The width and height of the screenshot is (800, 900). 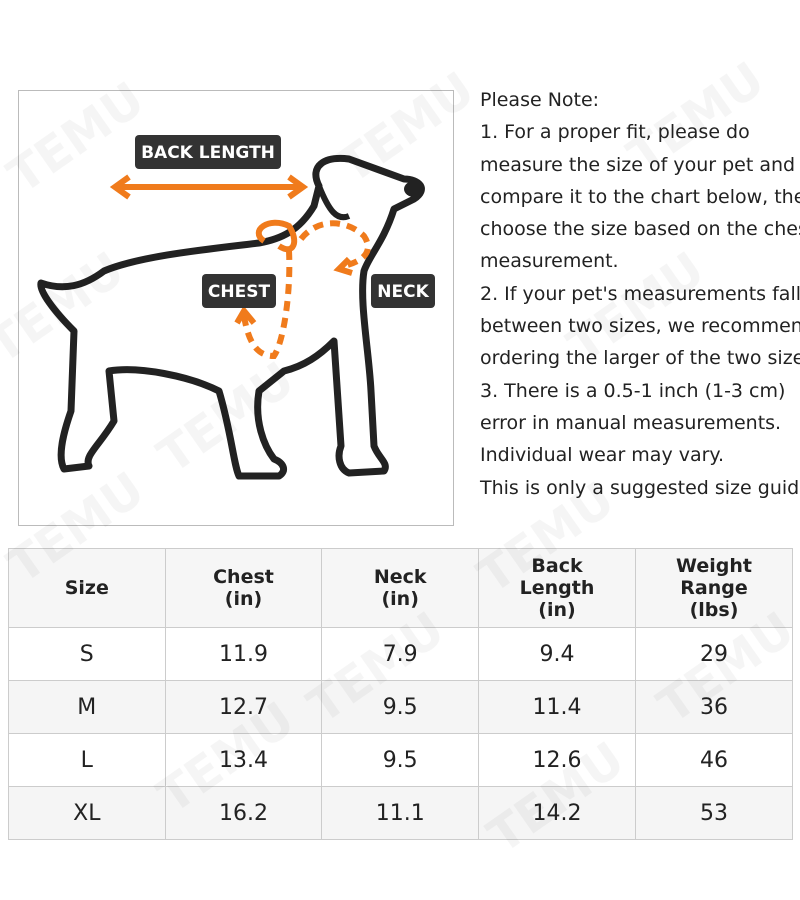 What do you see at coordinates (540, 100) in the screenshot?
I see `note-line: Please Note:` at bounding box center [540, 100].